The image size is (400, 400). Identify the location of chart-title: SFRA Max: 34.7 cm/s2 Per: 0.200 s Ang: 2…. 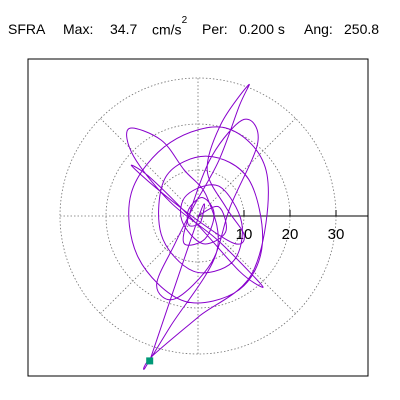
(200, 29).